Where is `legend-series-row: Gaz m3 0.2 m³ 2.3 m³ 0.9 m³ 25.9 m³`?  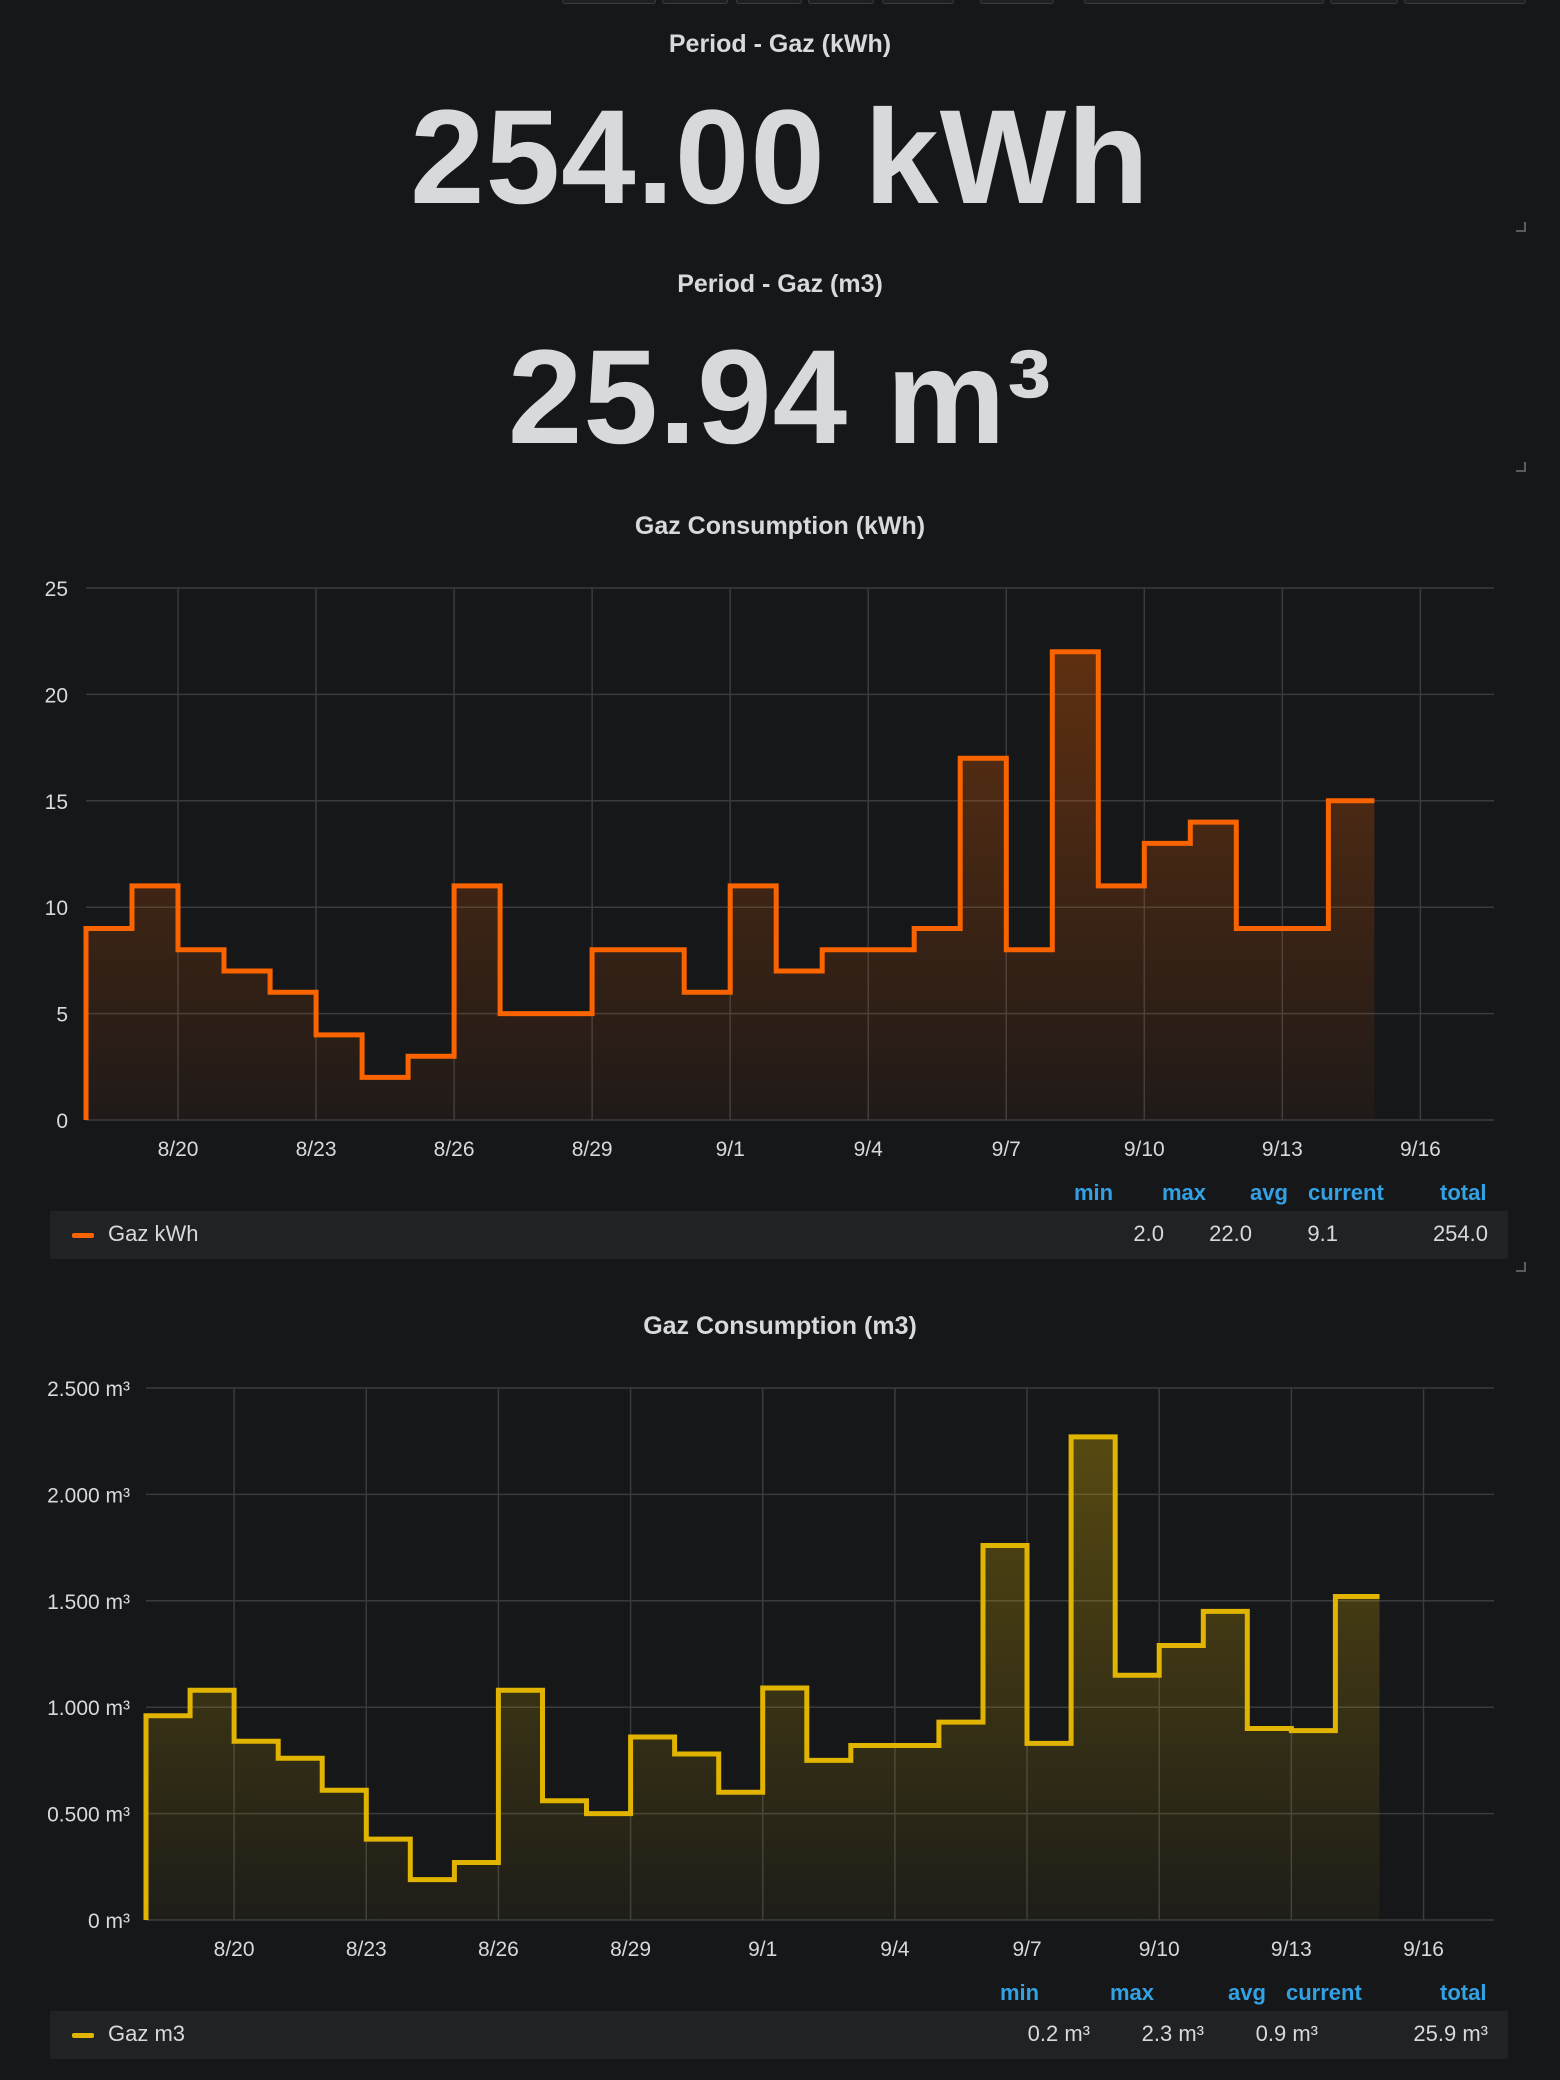
legend-series-row: Gaz m3 0.2 m³ 2.3 m³ 0.9 m³ 25.9 m³ is located at coordinates (779, 2035).